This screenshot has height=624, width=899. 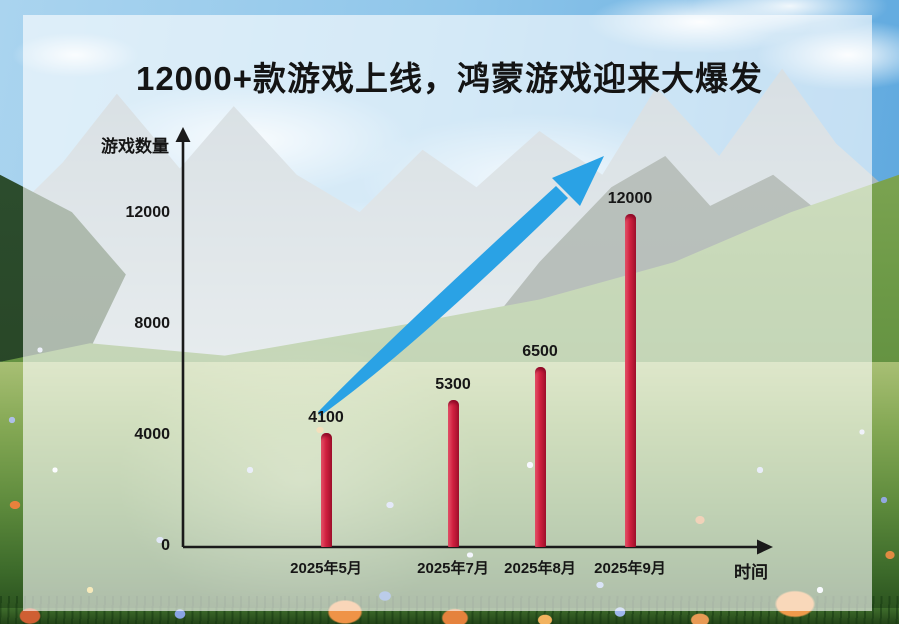 I want to click on x-tick: 2025年8月, so click(x=540, y=568).